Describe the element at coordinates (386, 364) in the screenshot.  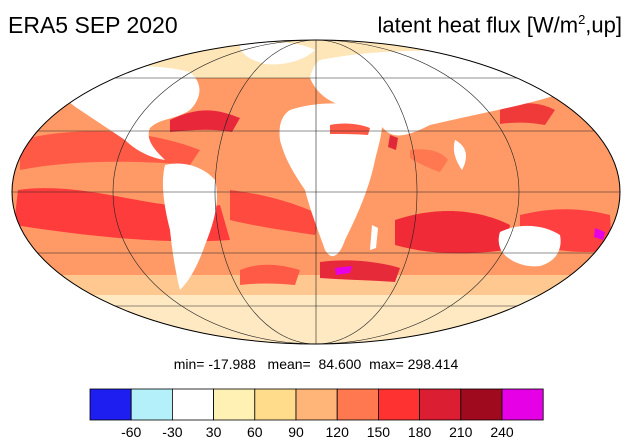
I see `max-label: max=` at that location.